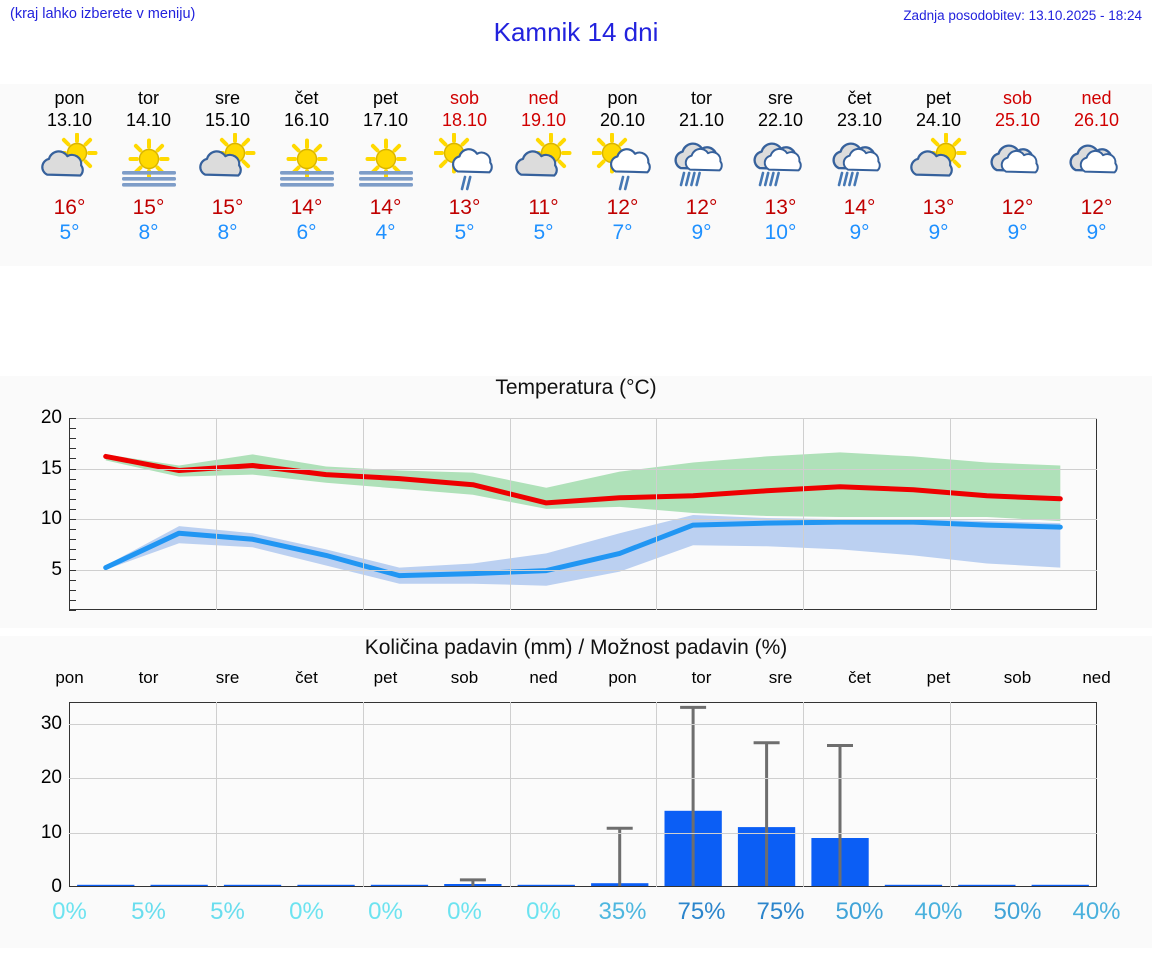 The width and height of the screenshot is (1152, 975). I want to click on day-date: 22.10, so click(780, 120).